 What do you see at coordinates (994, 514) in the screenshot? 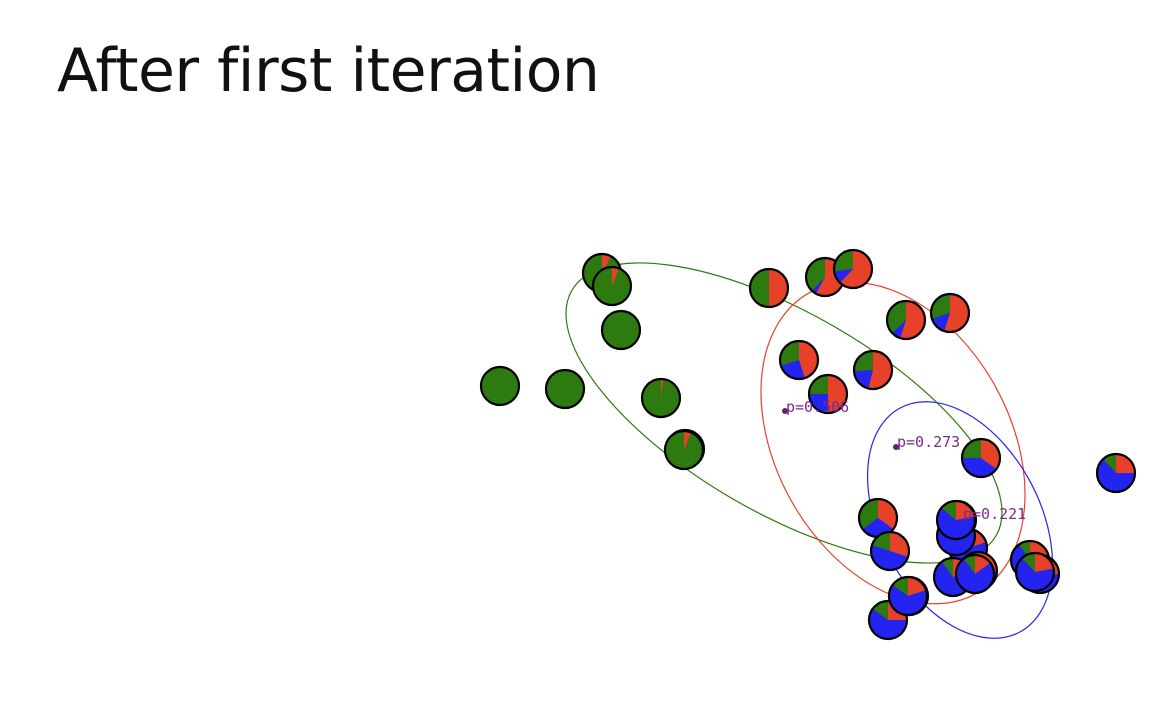
I see `cluster-label-green: p=0.221` at bounding box center [994, 514].